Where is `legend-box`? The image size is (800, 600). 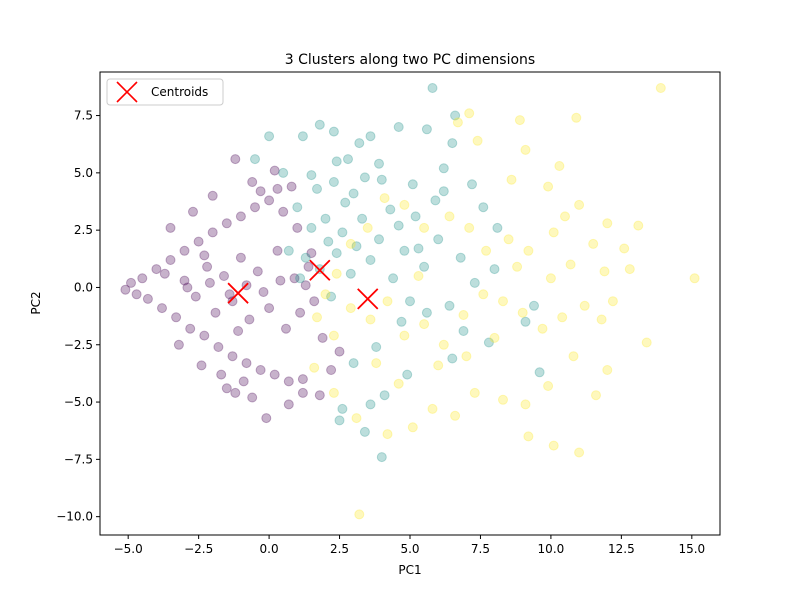 legend-box is located at coordinates (165, 92).